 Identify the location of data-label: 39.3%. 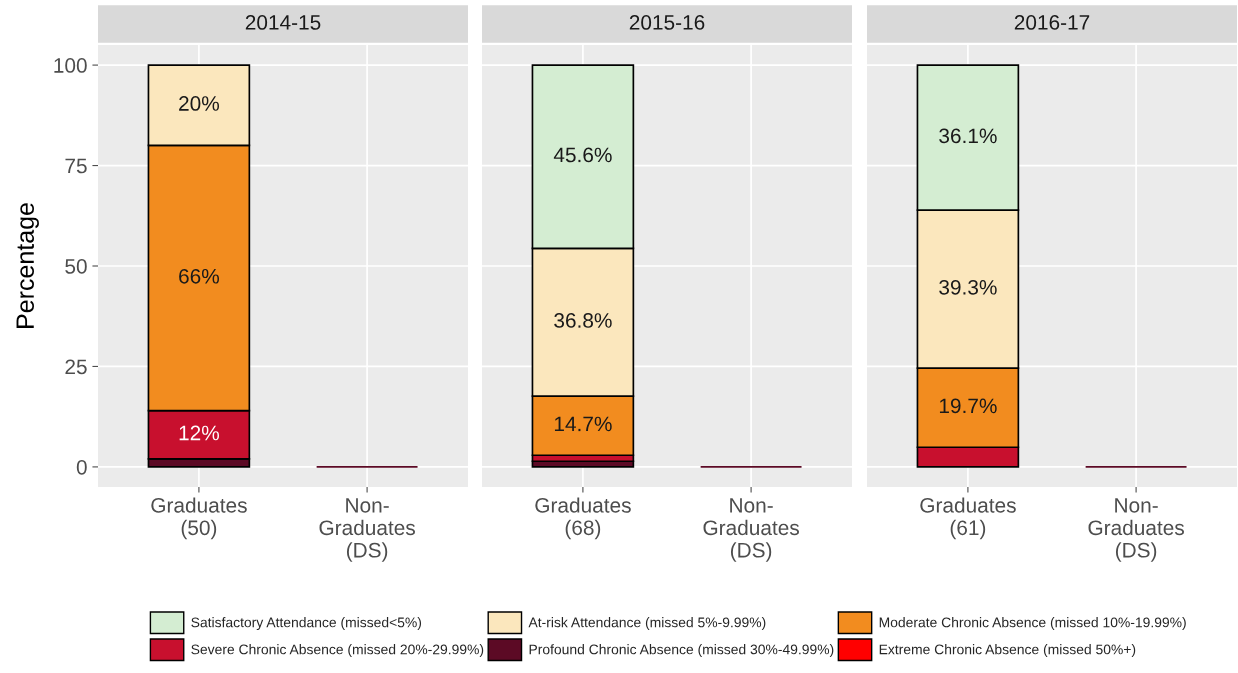
(968, 287).